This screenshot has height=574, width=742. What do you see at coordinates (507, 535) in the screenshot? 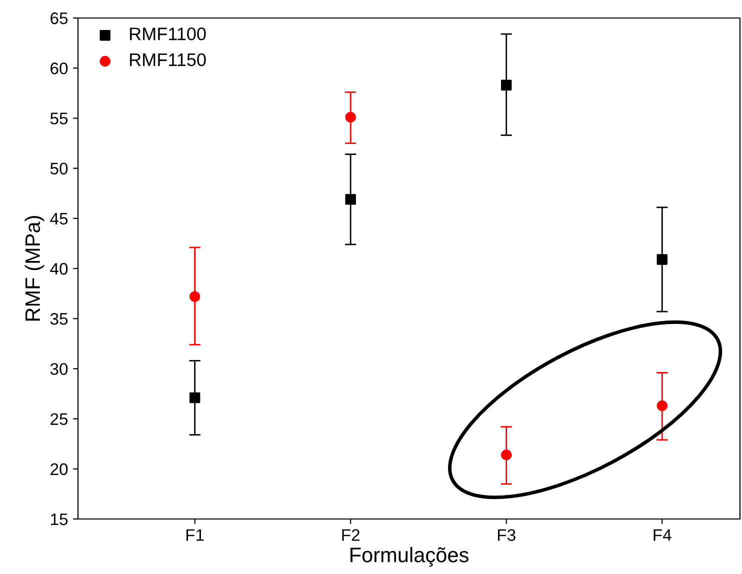
I see `x-tick-label: F3` at bounding box center [507, 535].